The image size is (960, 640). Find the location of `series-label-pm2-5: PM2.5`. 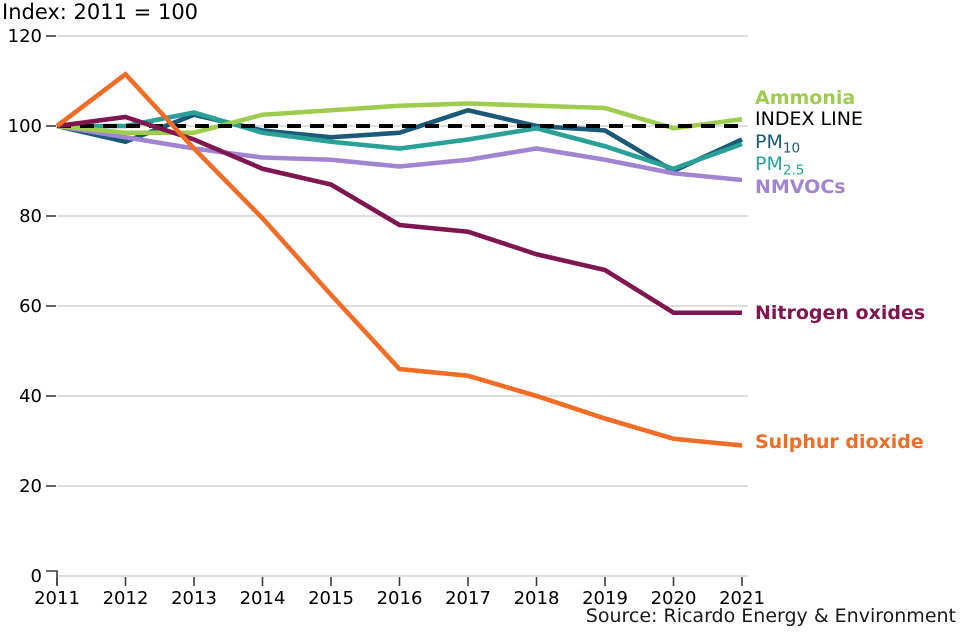

series-label-pm2-5: PM2.5 is located at coordinates (779, 166).